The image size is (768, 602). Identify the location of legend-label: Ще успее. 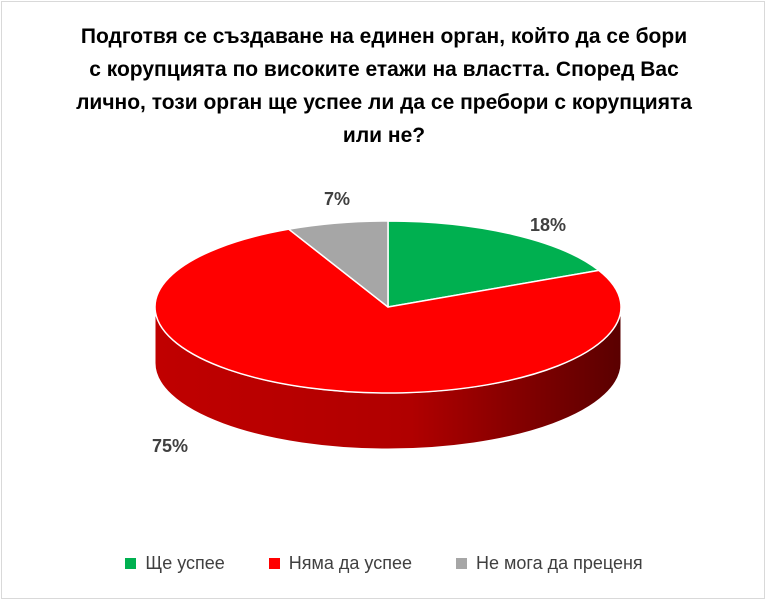
(185, 563).